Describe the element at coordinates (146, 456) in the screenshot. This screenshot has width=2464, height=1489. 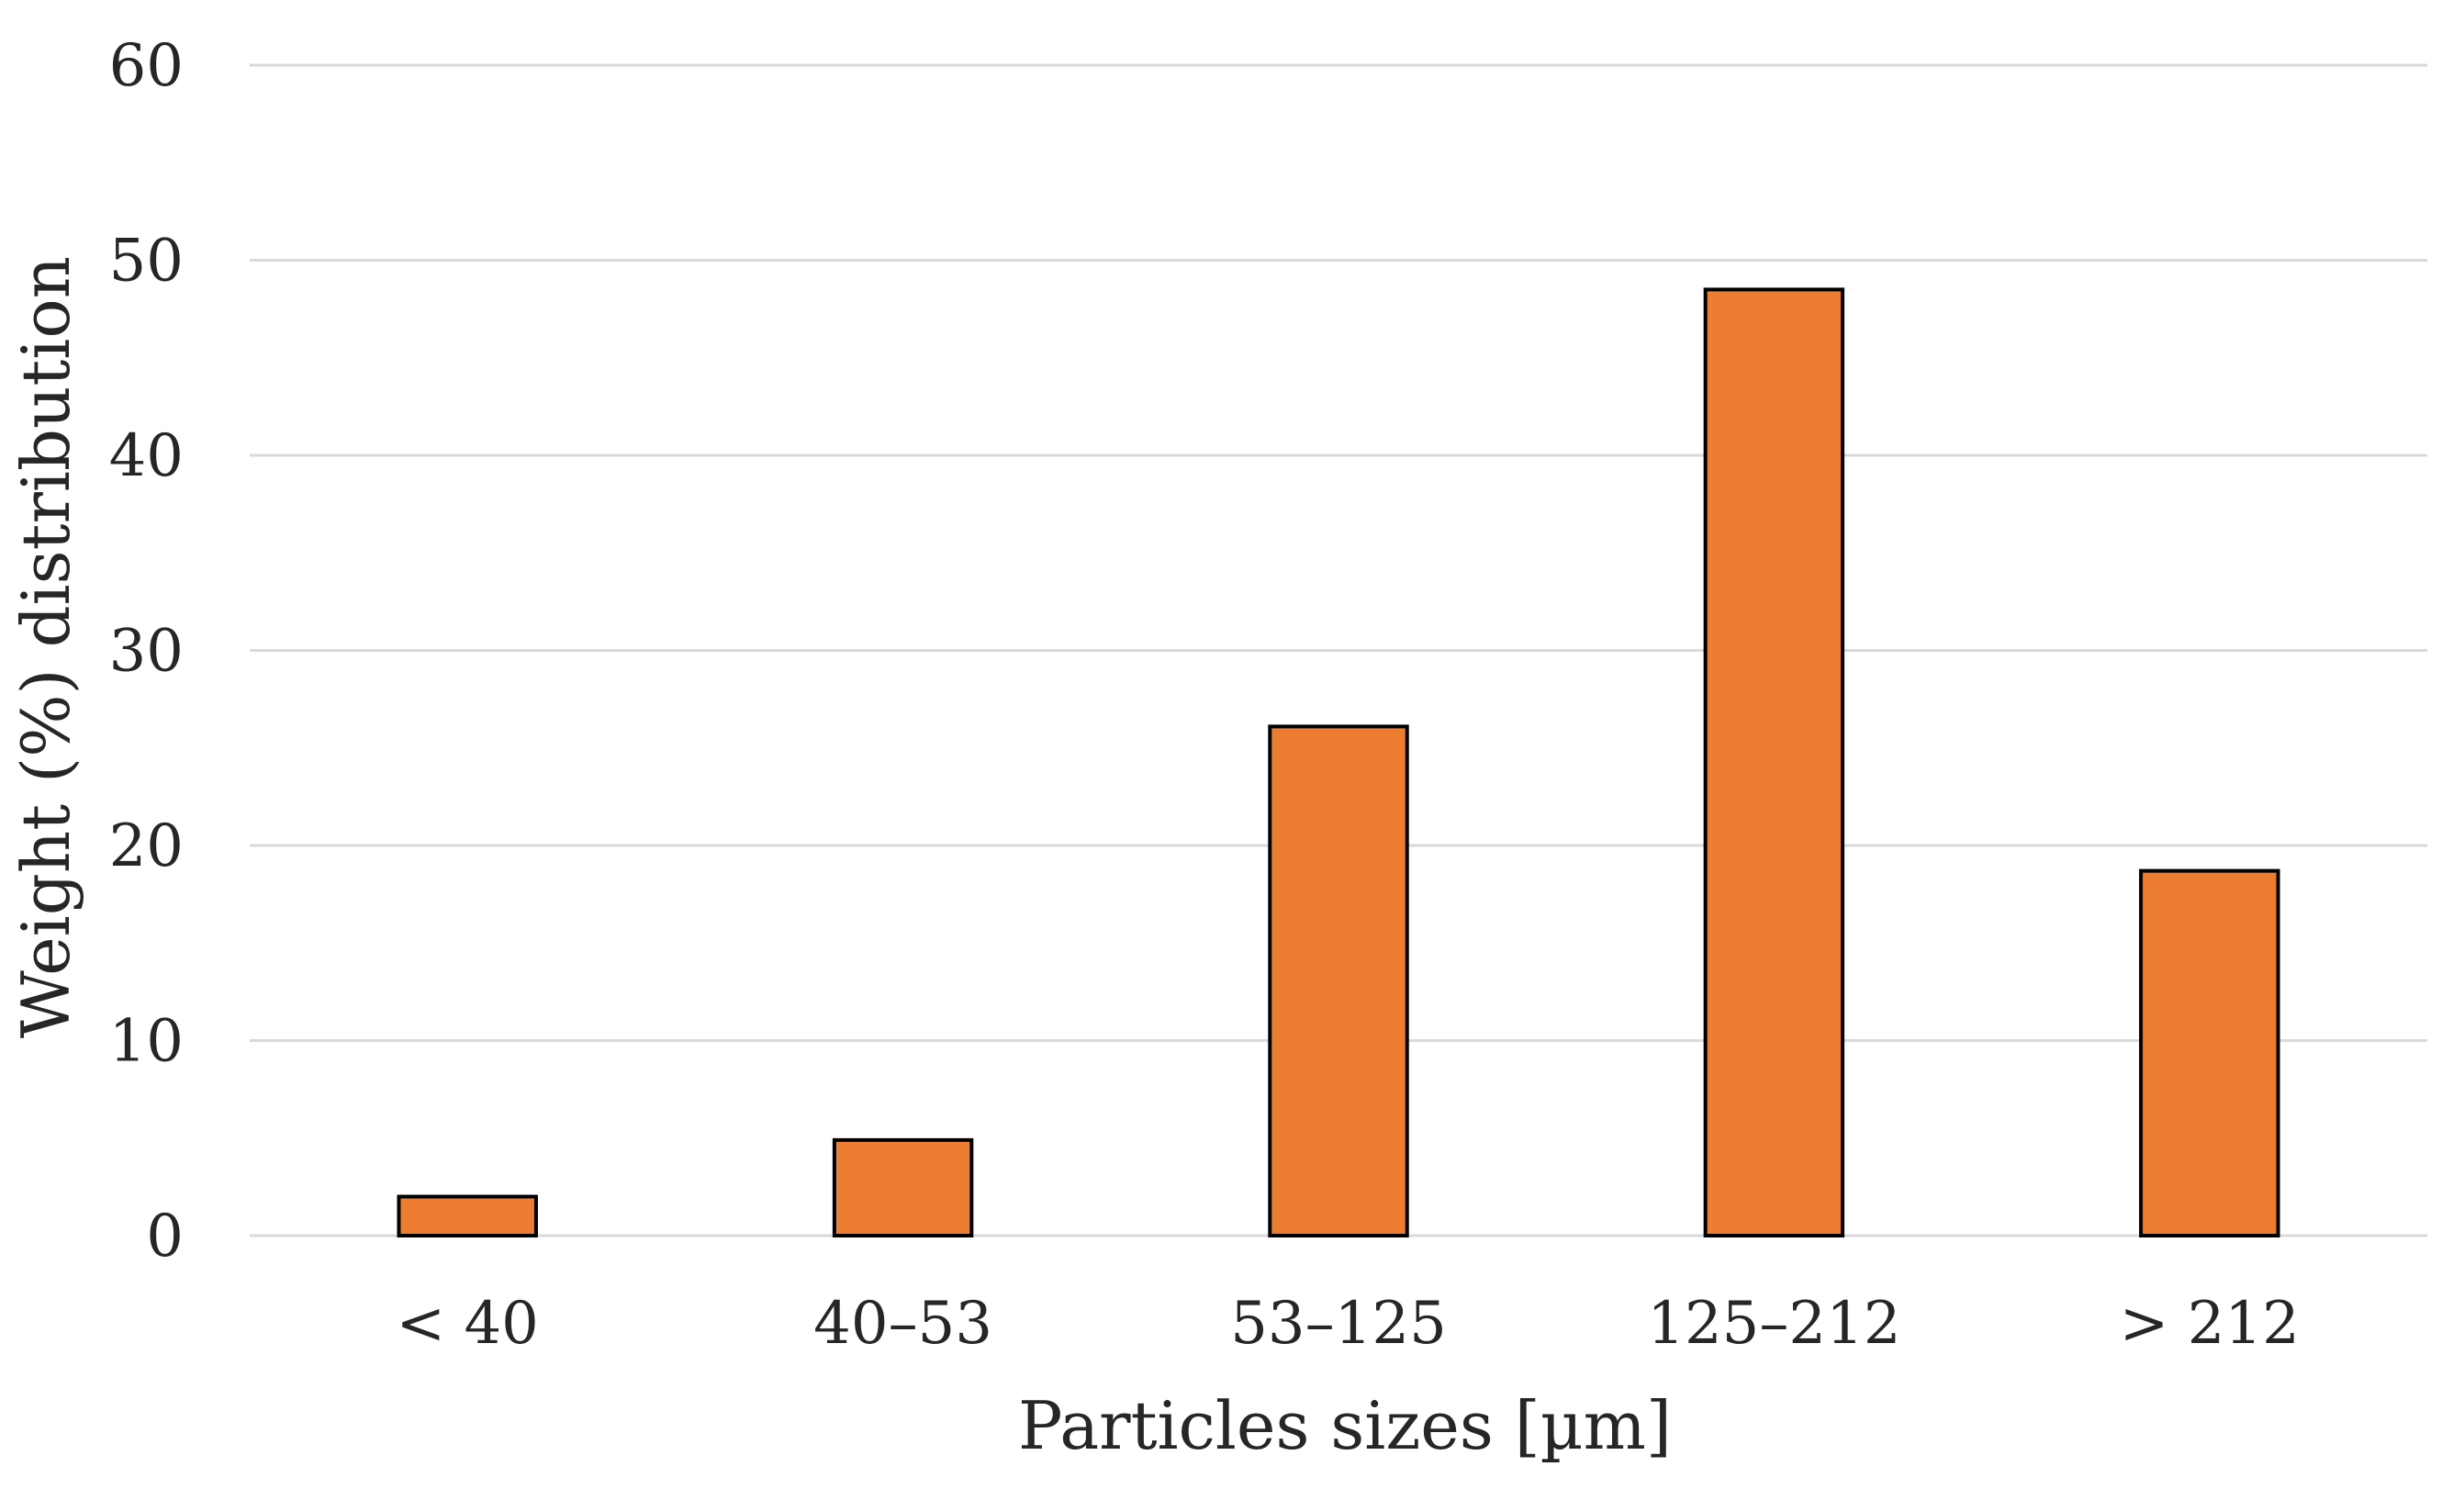
I see `y-tick-label: 40` at that location.